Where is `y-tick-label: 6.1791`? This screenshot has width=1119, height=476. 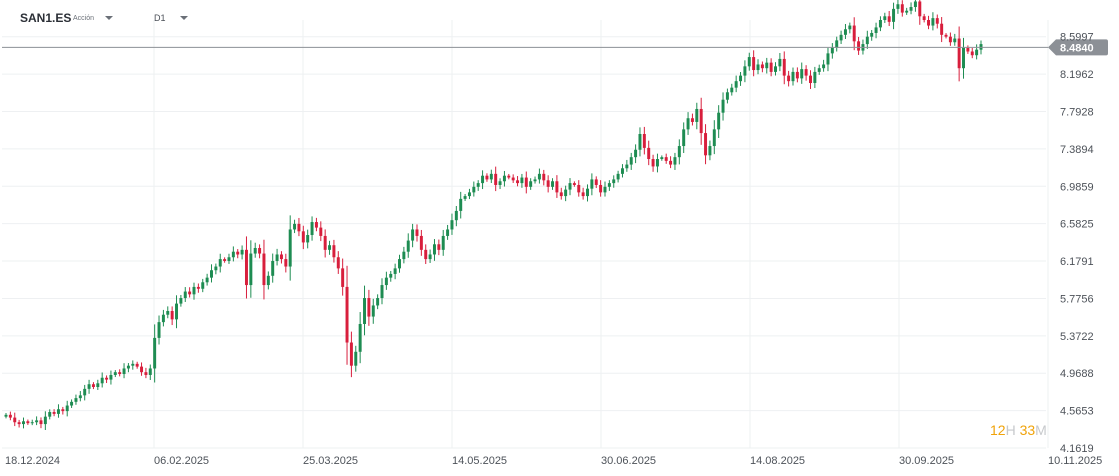
y-tick-label: 6.1791 is located at coordinates (1077, 262).